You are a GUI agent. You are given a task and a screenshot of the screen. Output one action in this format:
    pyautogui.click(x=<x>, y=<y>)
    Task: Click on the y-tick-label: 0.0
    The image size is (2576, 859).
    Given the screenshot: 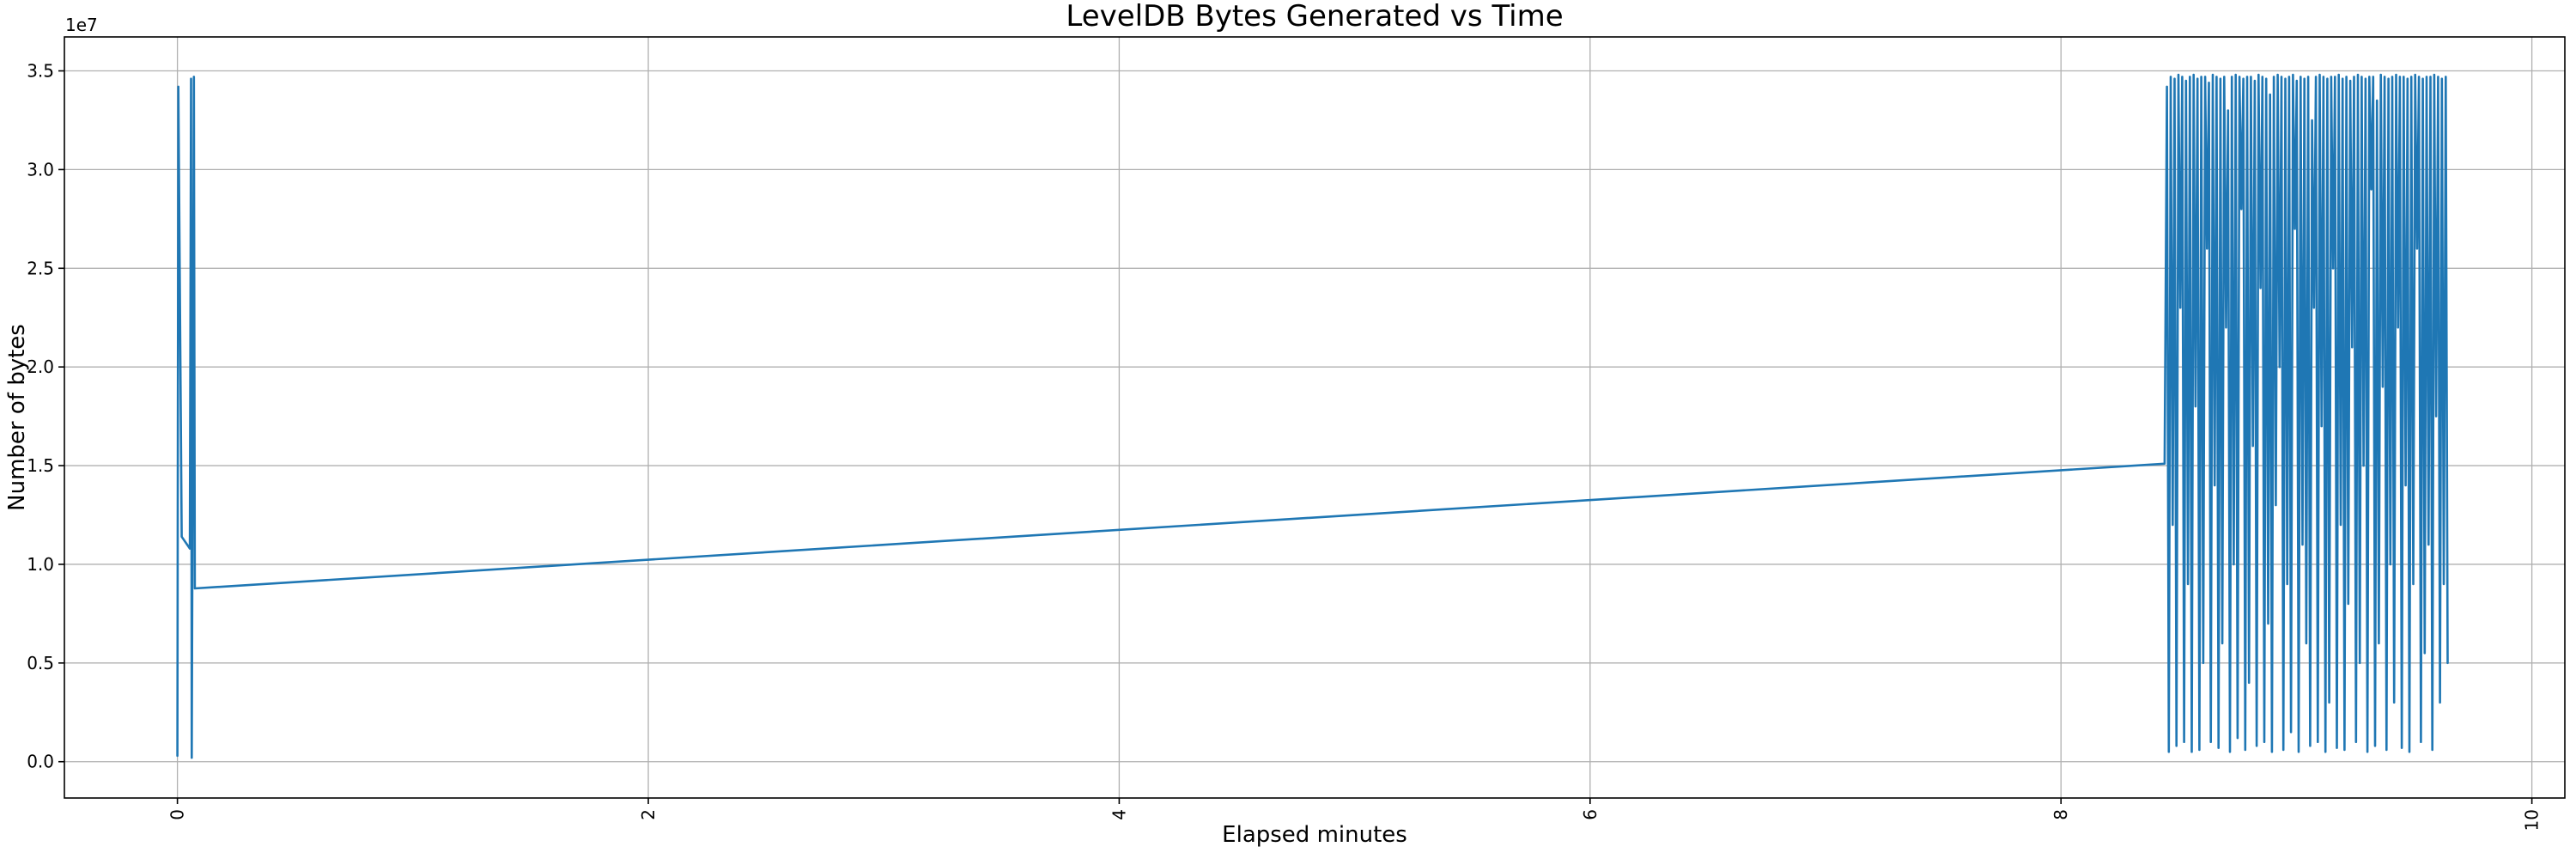 What is the action you would take?
    pyautogui.click(x=40, y=762)
    